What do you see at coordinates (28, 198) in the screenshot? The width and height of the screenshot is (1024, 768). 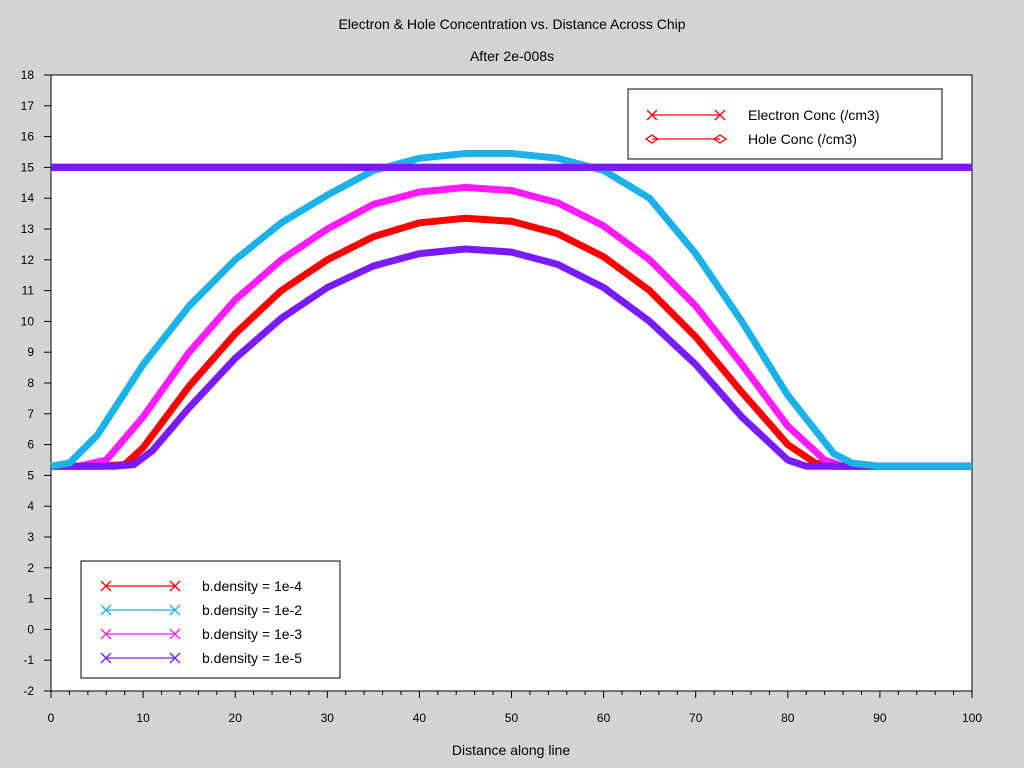 I see `y-tick-label: 14` at bounding box center [28, 198].